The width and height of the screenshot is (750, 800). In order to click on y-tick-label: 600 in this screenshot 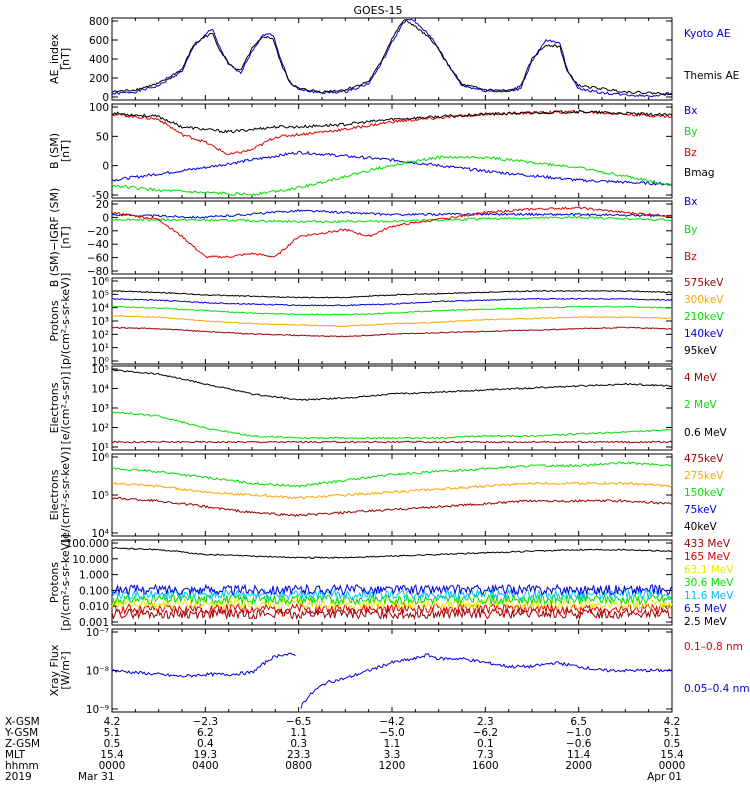, I will do `click(99, 41)`.